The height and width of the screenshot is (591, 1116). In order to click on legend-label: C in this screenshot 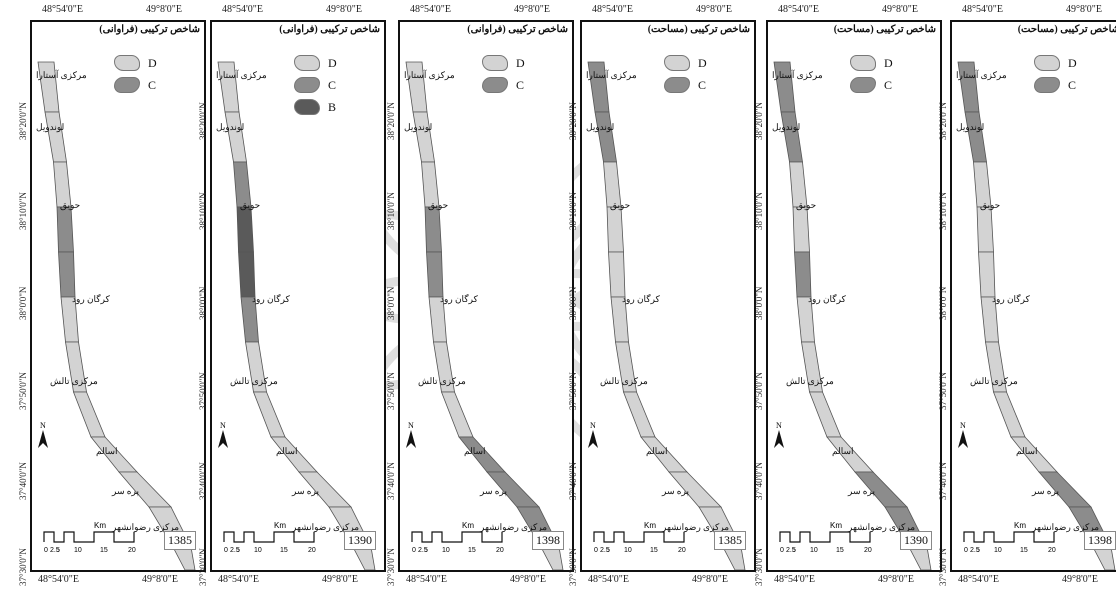, I will do `click(152, 84)`.